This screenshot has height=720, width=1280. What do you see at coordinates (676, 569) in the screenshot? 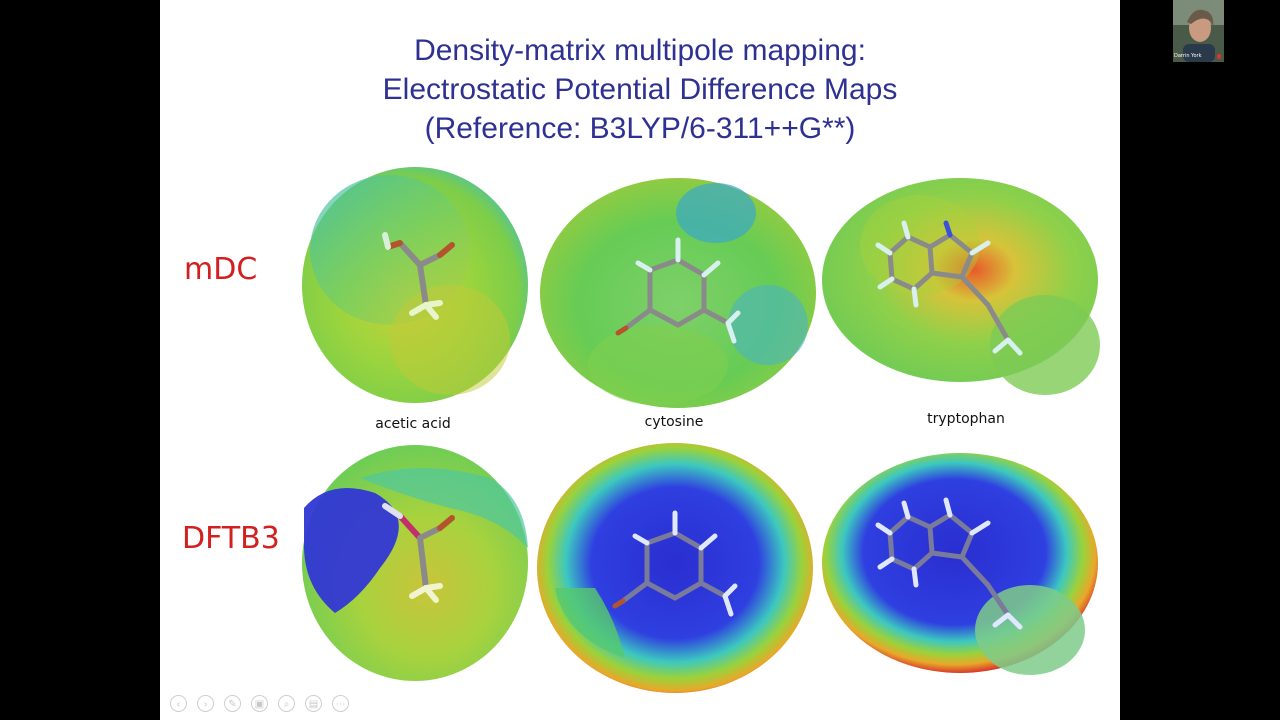
I see `esp-map-cytosine-dftb3` at bounding box center [676, 569].